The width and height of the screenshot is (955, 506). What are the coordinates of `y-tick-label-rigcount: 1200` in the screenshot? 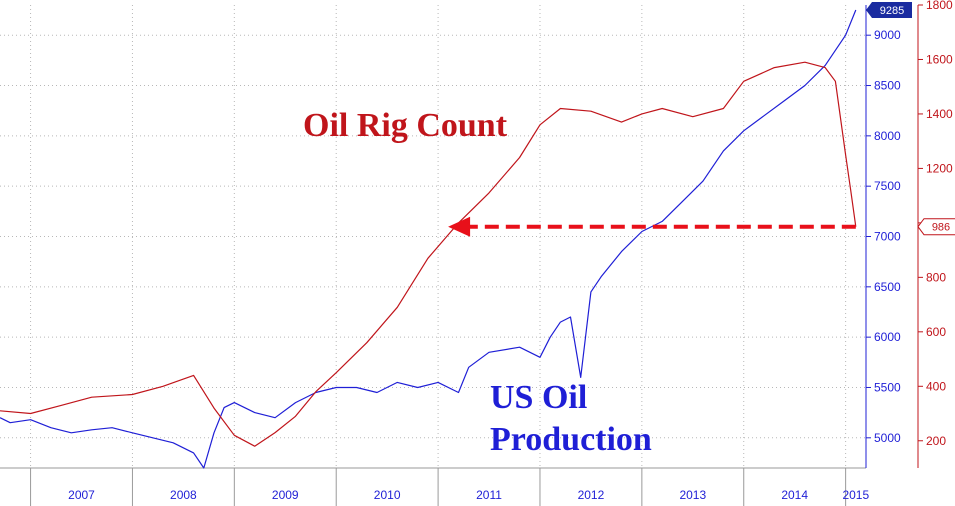 It's located at (939, 168).